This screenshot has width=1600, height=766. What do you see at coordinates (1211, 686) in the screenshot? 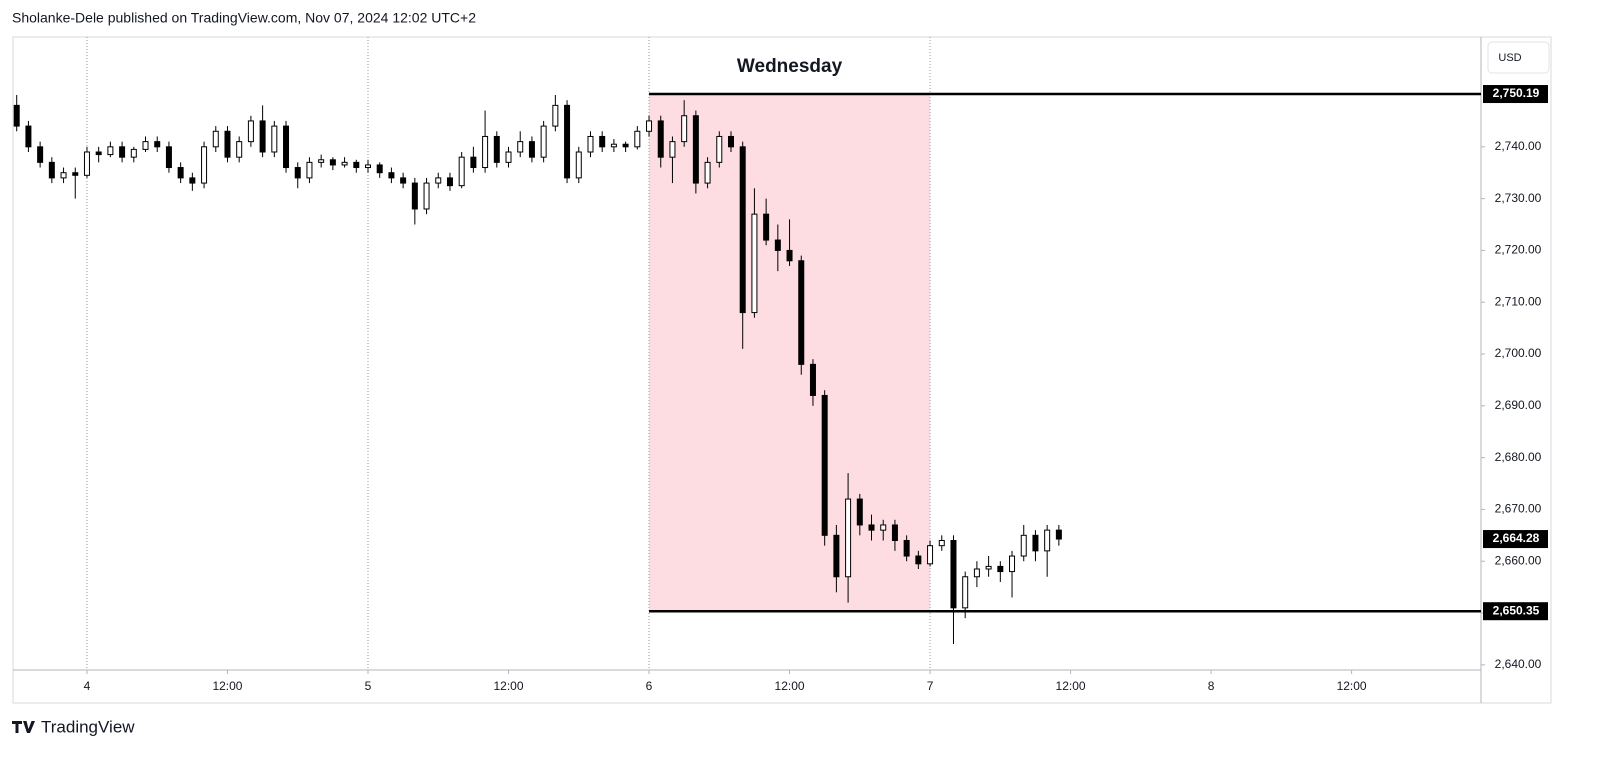
I see `x-tick-label: 8` at bounding box center [1211, 686].